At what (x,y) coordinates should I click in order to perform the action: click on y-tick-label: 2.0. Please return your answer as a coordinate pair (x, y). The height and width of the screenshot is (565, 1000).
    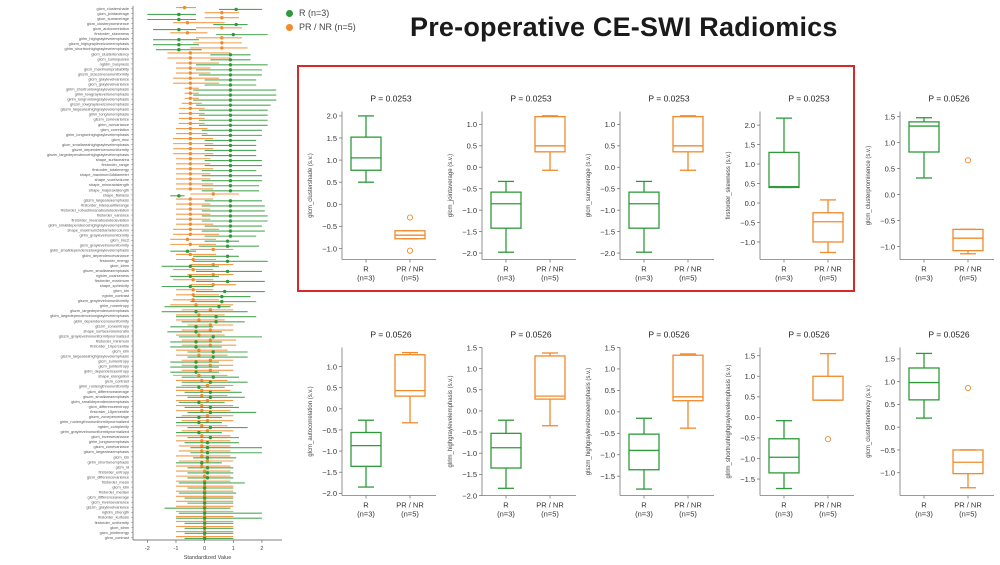
    Looking at the image, I should click on (332, 116).